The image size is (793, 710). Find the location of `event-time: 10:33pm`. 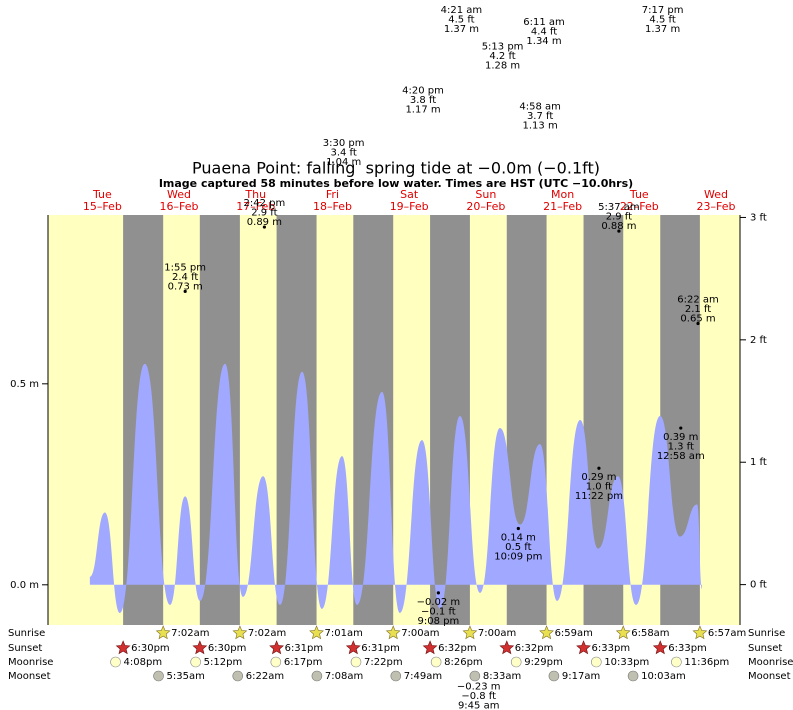

event-time: 10:33pm is located at coordinates (626, 662).